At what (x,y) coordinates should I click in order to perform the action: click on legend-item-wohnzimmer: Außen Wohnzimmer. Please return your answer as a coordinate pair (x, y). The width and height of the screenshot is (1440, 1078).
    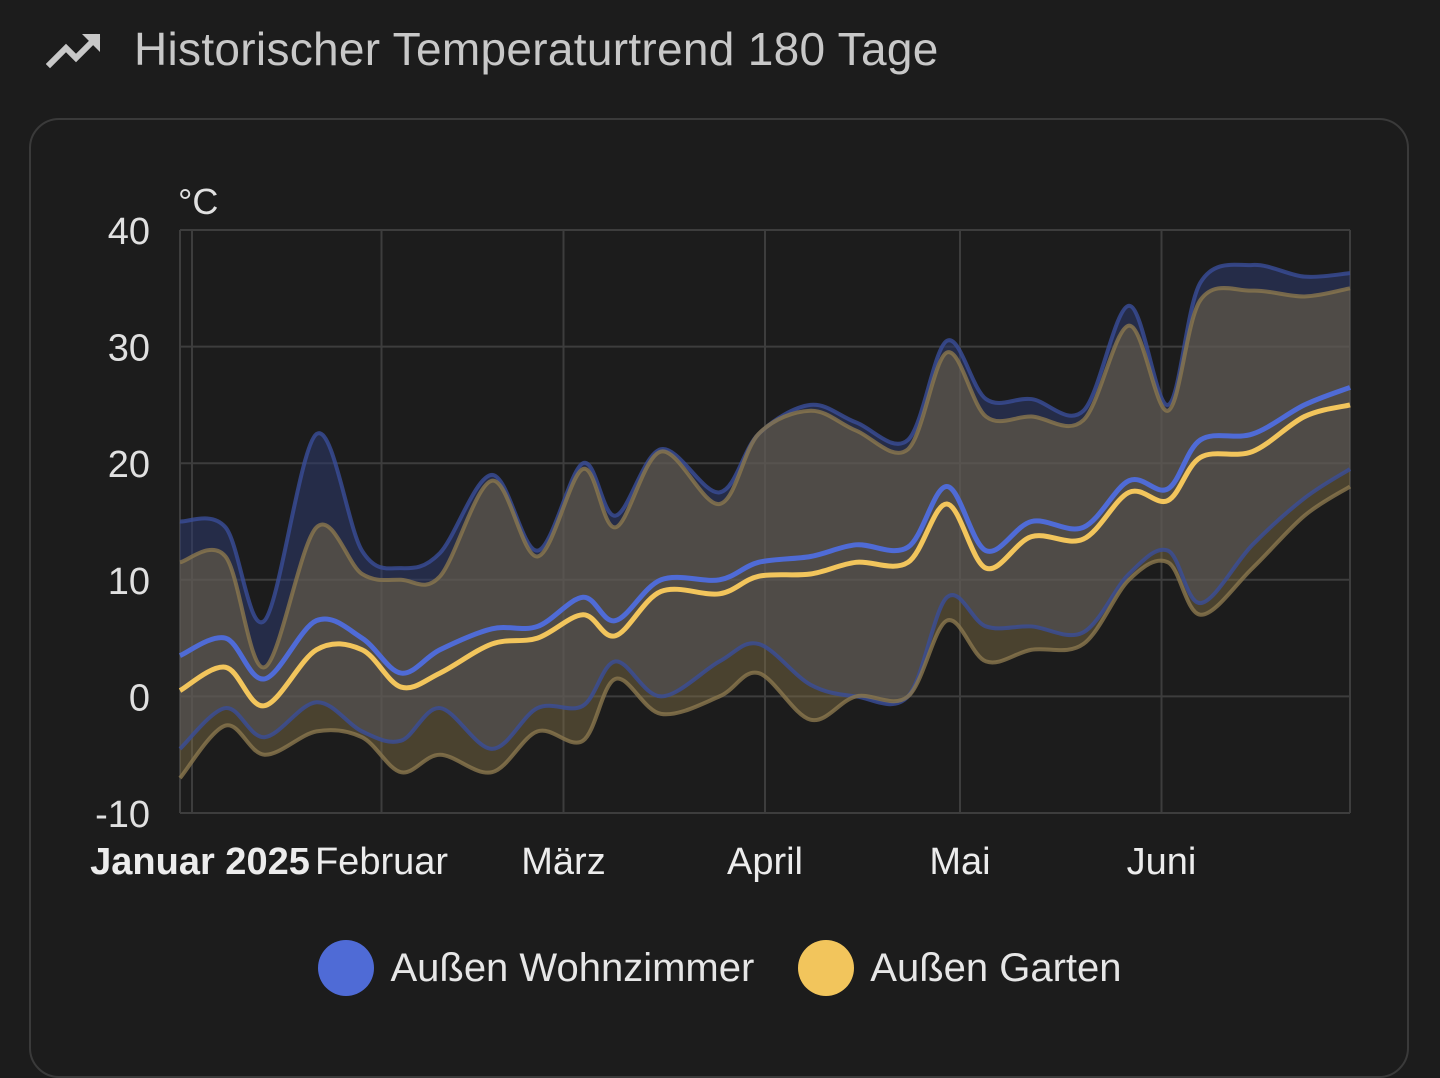
    Looking at the image, I should click on (536, 968).